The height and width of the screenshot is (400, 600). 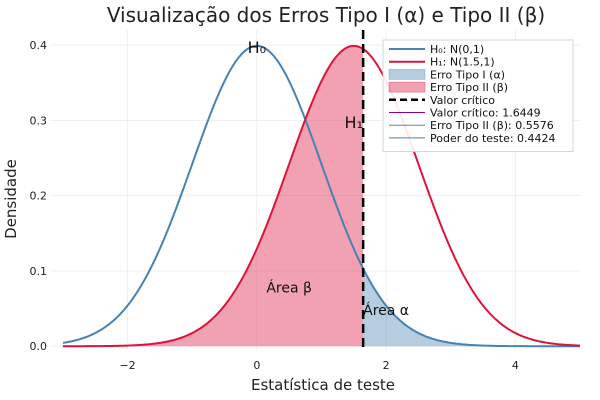 What do you see at coordinates (11, 199) in the screenshot?
I see `y-axis-label: Densidade` at bounding box center [11, 199].